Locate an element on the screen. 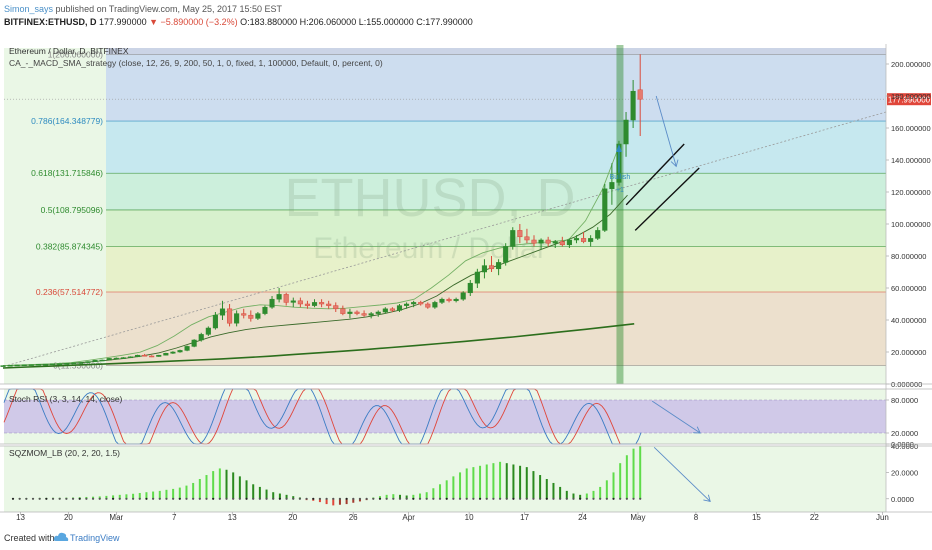 This screenshot has width=932, height=550. author-link: Simon_says is located at coordinates (29, 9).